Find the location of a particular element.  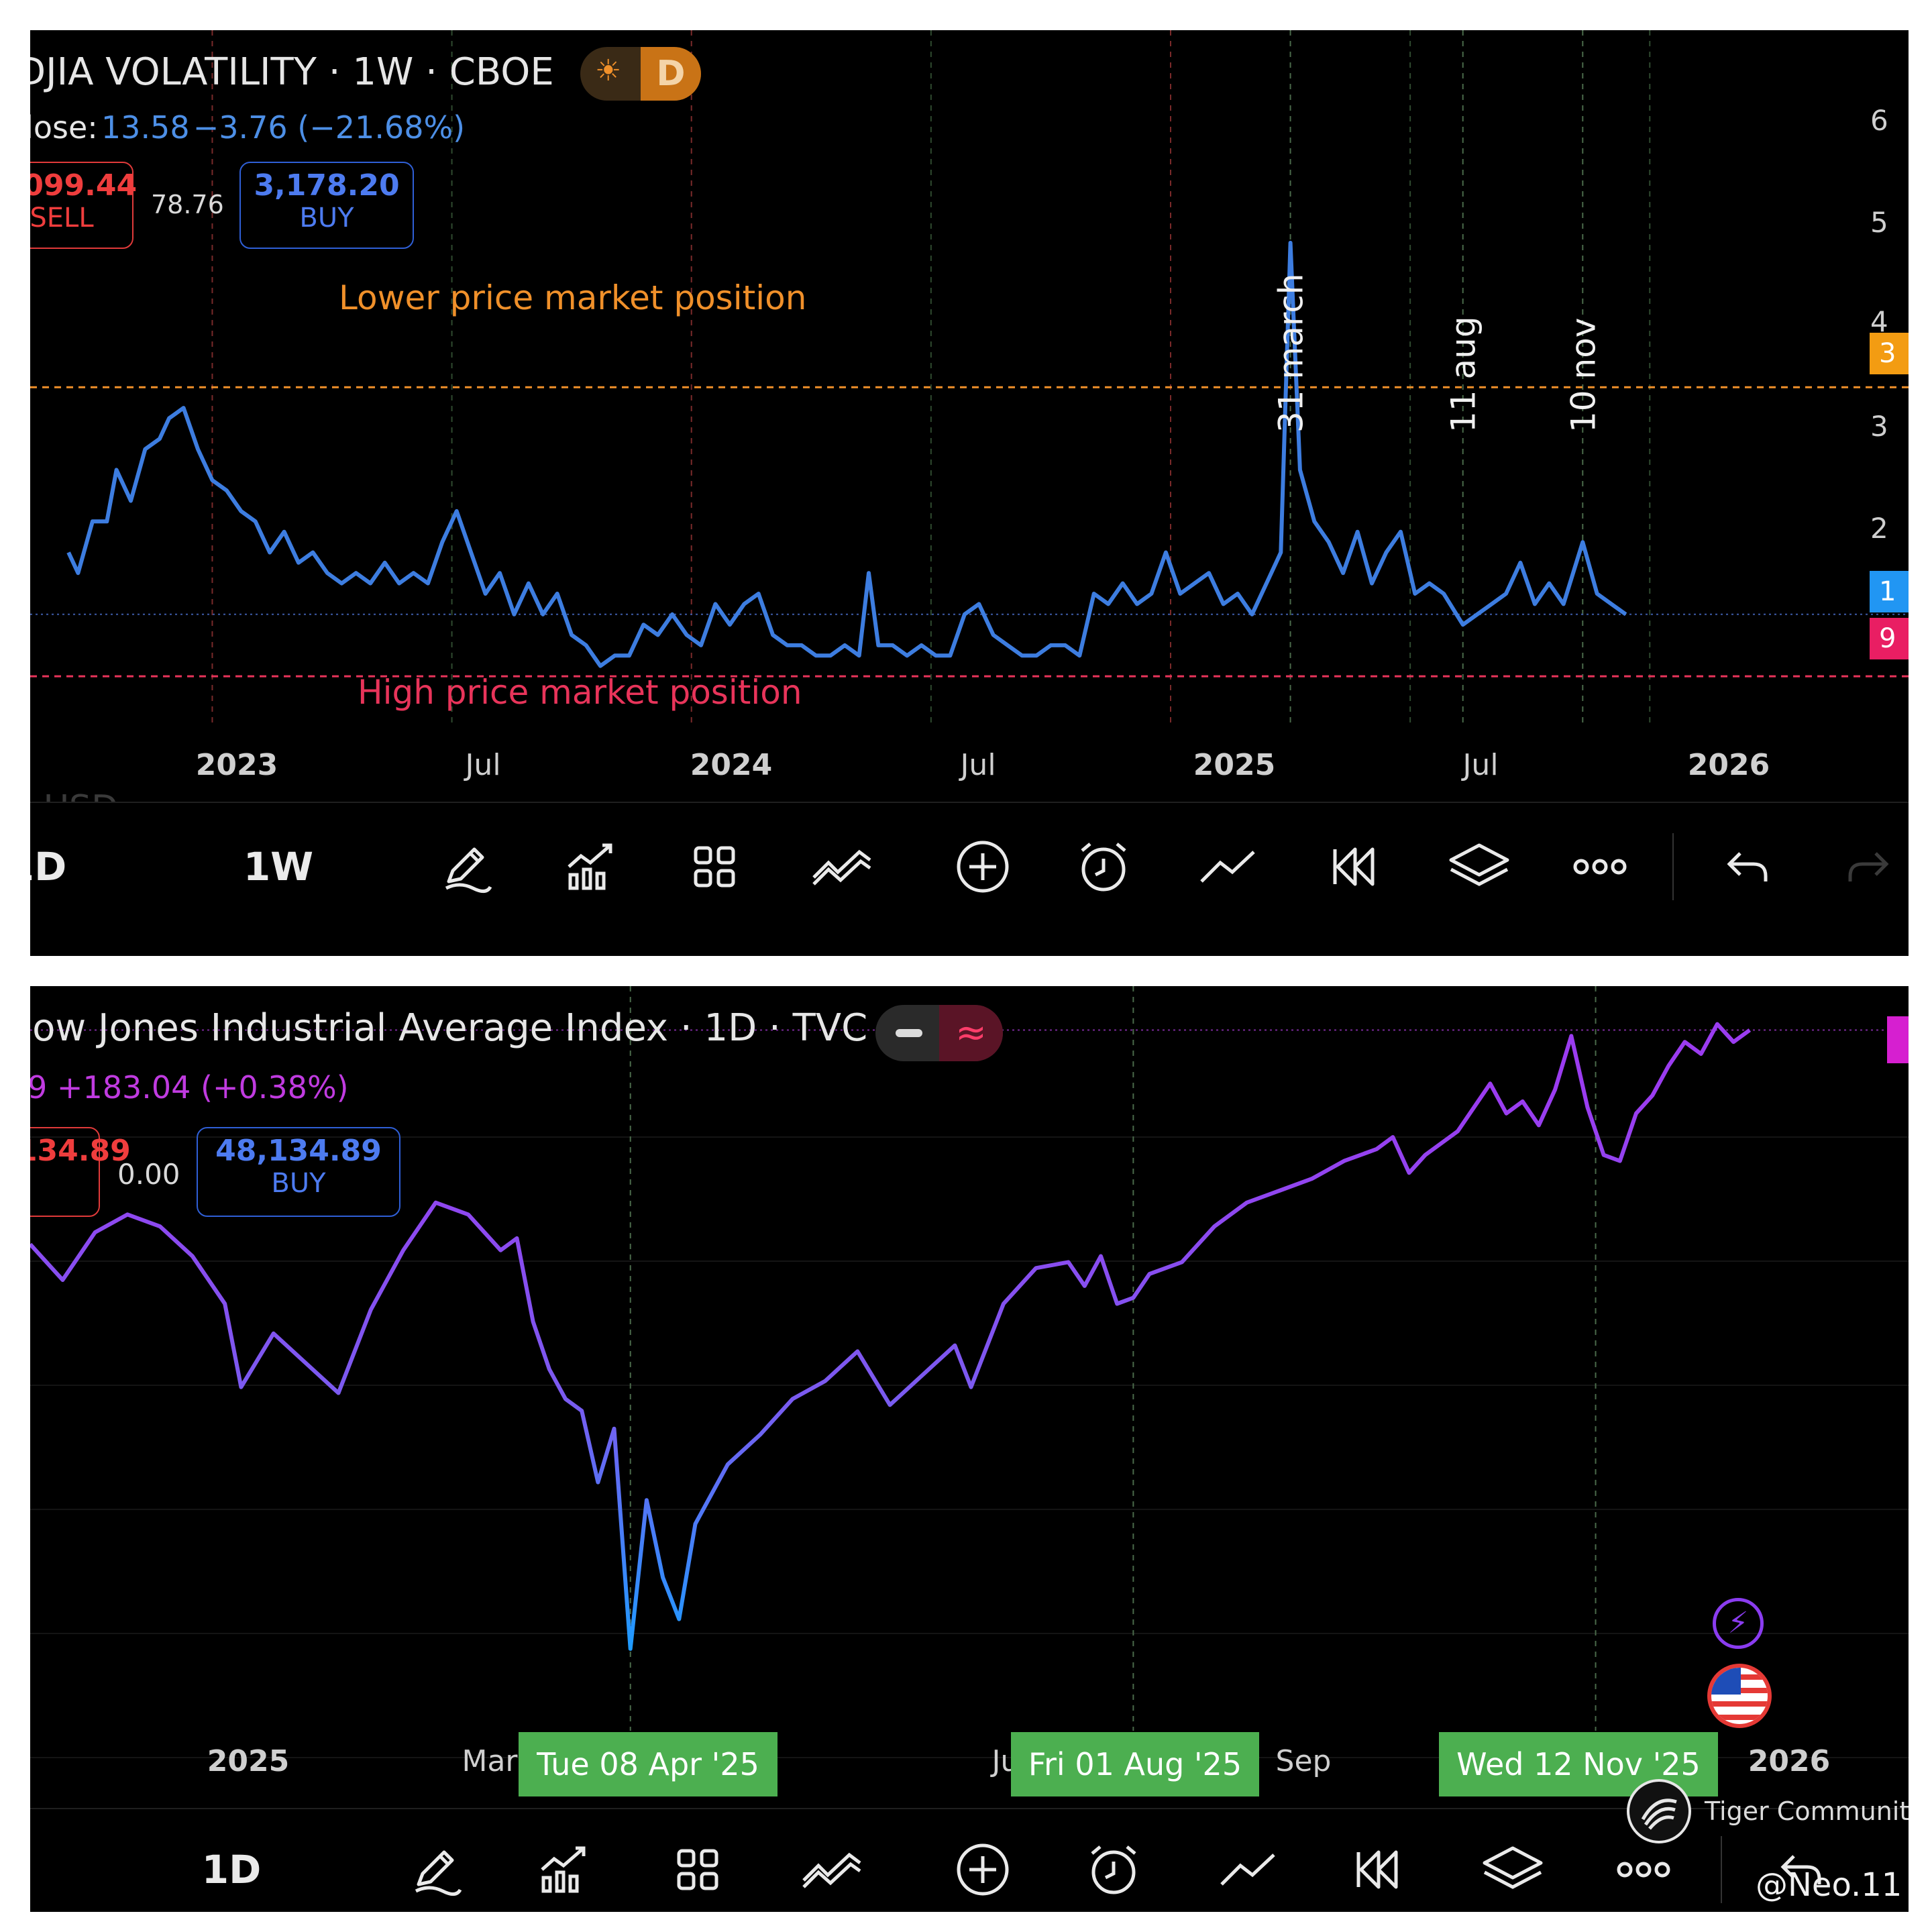

spread-value: 0.00 is located at coordinates (148, 1174).